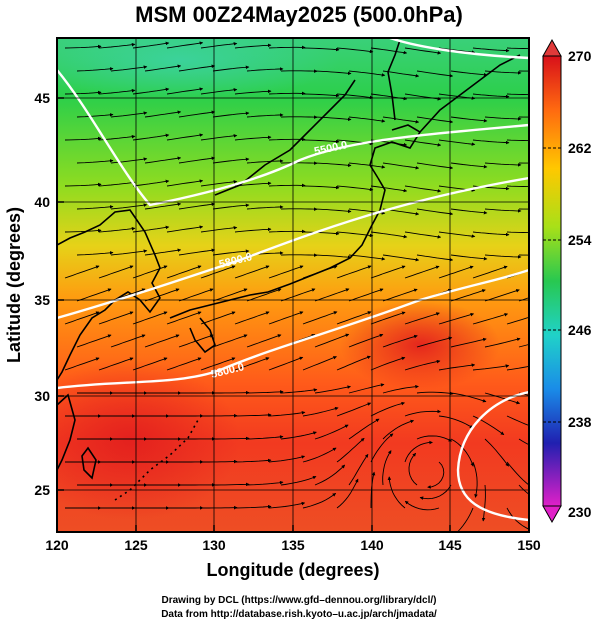  I want to click on contour-north, so click(459, 49).